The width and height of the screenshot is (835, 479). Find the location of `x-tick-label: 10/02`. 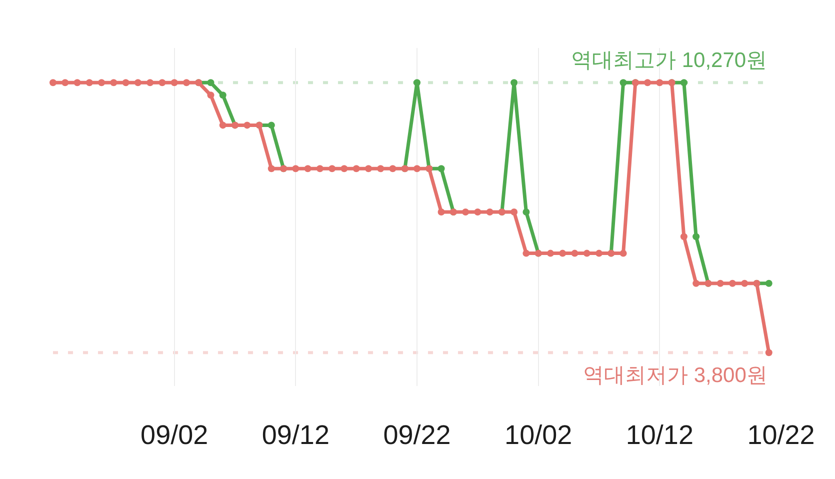

x-tick-label: 10/02 is located at coordinates (538, 435).